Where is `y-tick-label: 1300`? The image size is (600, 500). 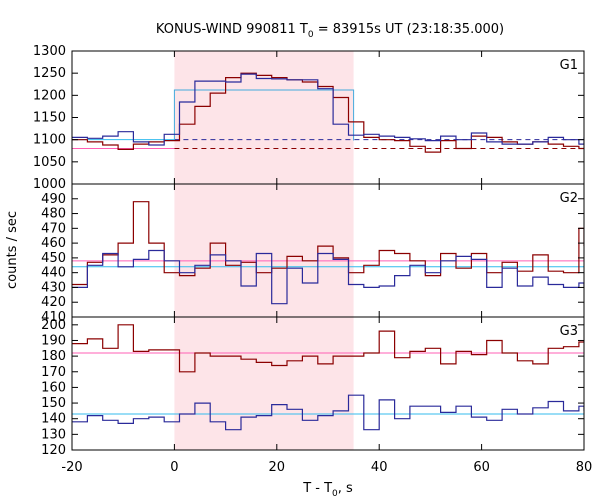 y-tick-label: 1300 is located at coordinates (49, 51).